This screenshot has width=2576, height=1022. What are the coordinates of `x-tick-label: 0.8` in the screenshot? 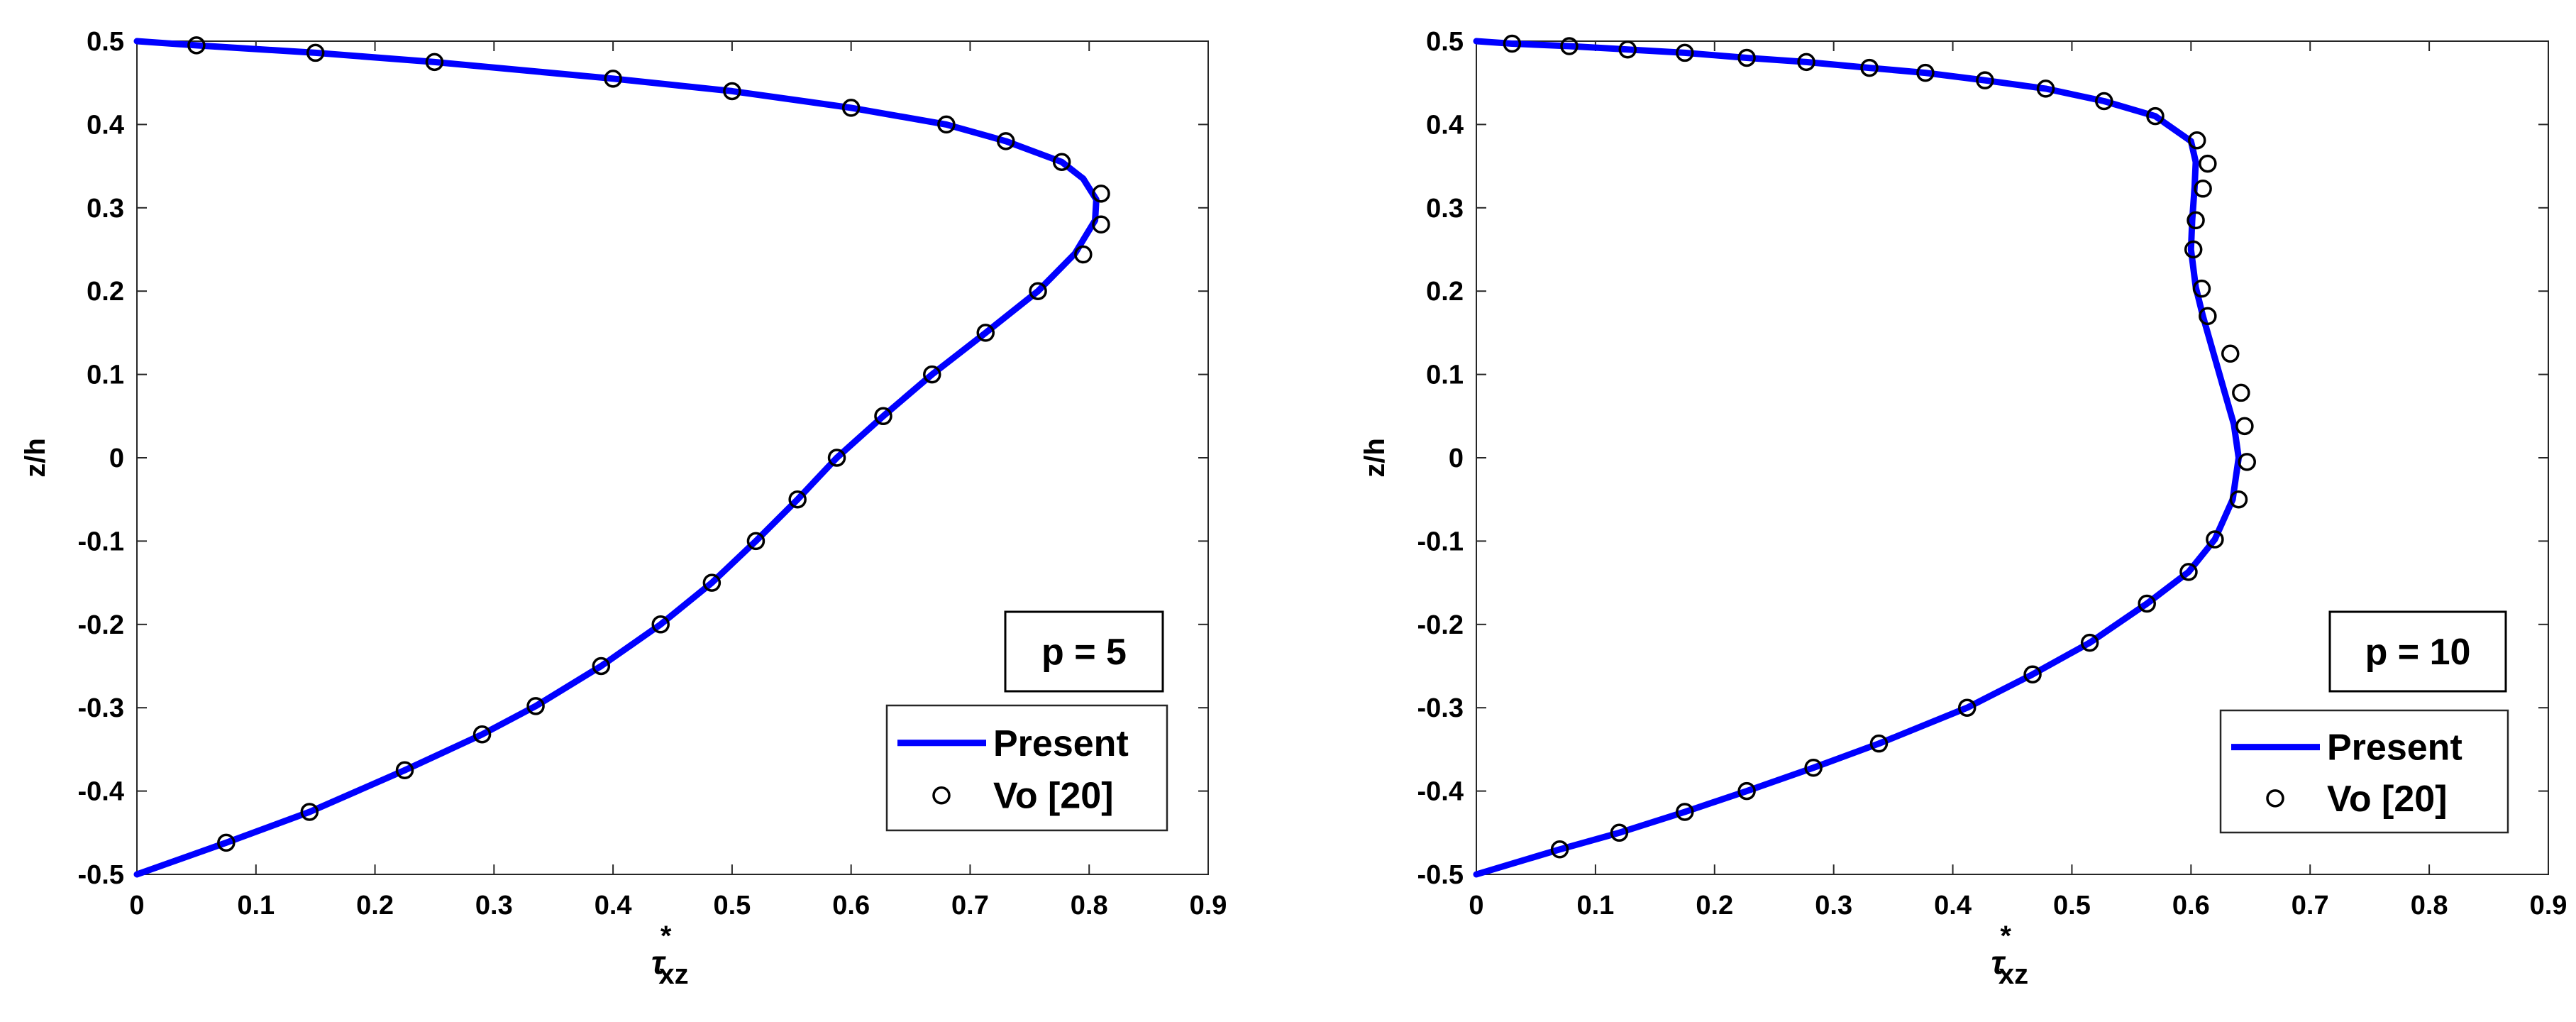 It's located at (1089, 906).